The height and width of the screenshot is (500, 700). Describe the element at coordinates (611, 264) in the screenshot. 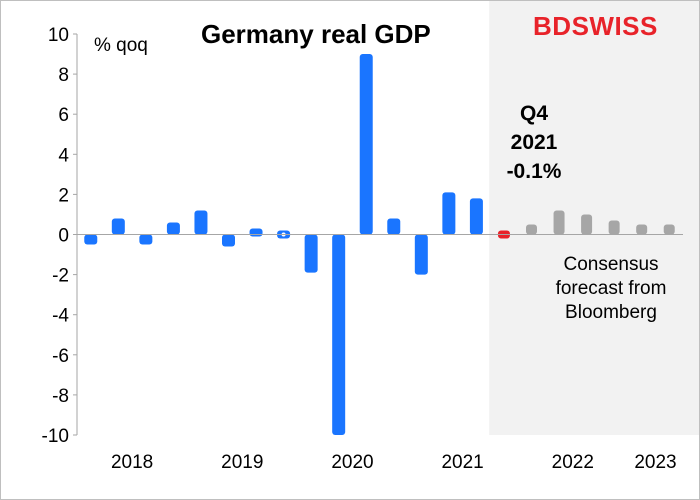

I see `note-line-1: Consensus` at that location.